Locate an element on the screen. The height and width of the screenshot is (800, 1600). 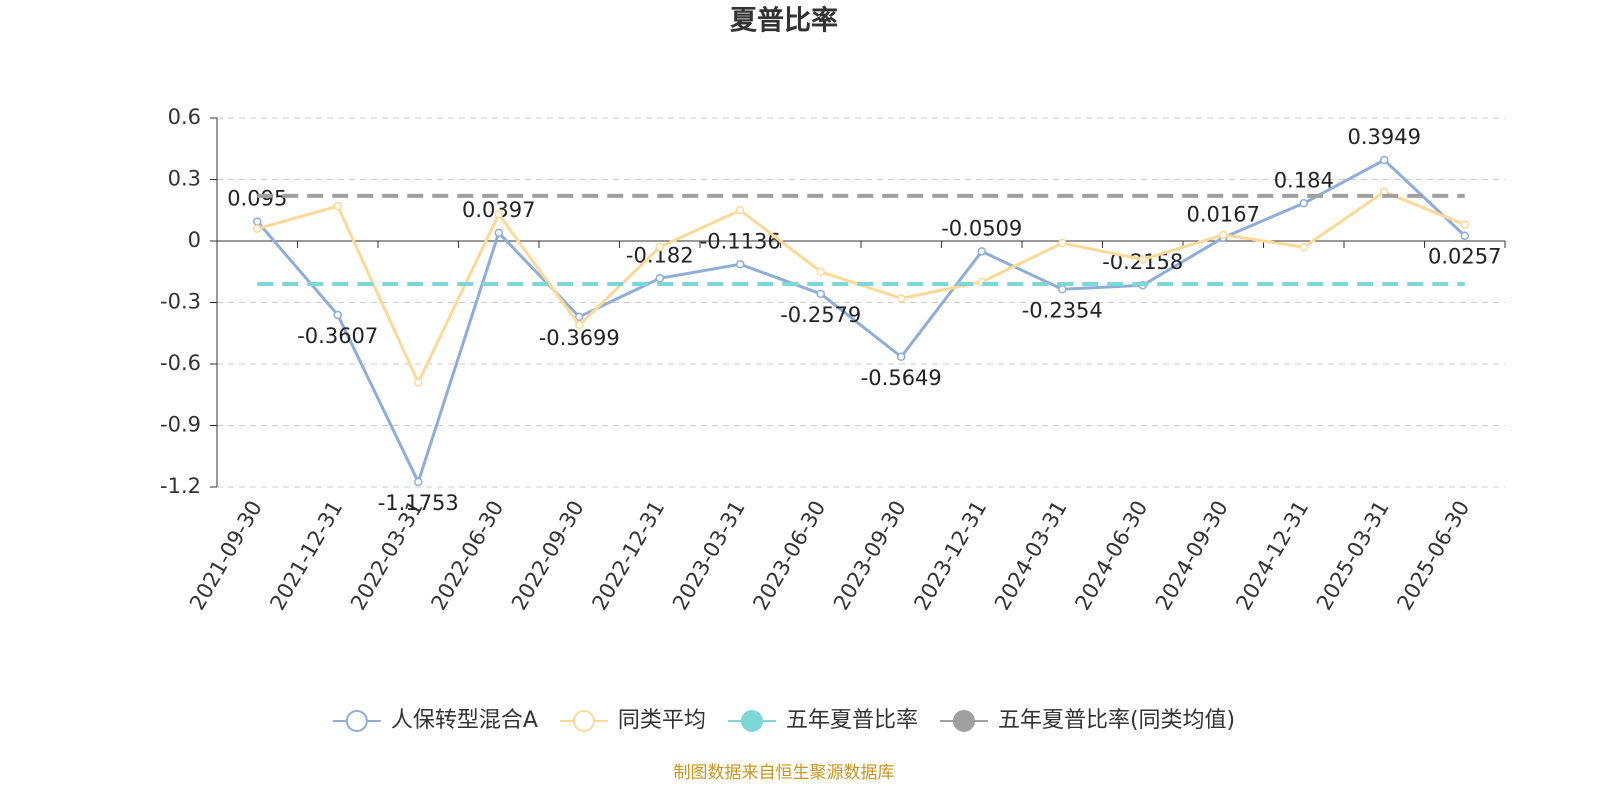
y-tick-label: -1.2 is located at coordinates (180, 486).